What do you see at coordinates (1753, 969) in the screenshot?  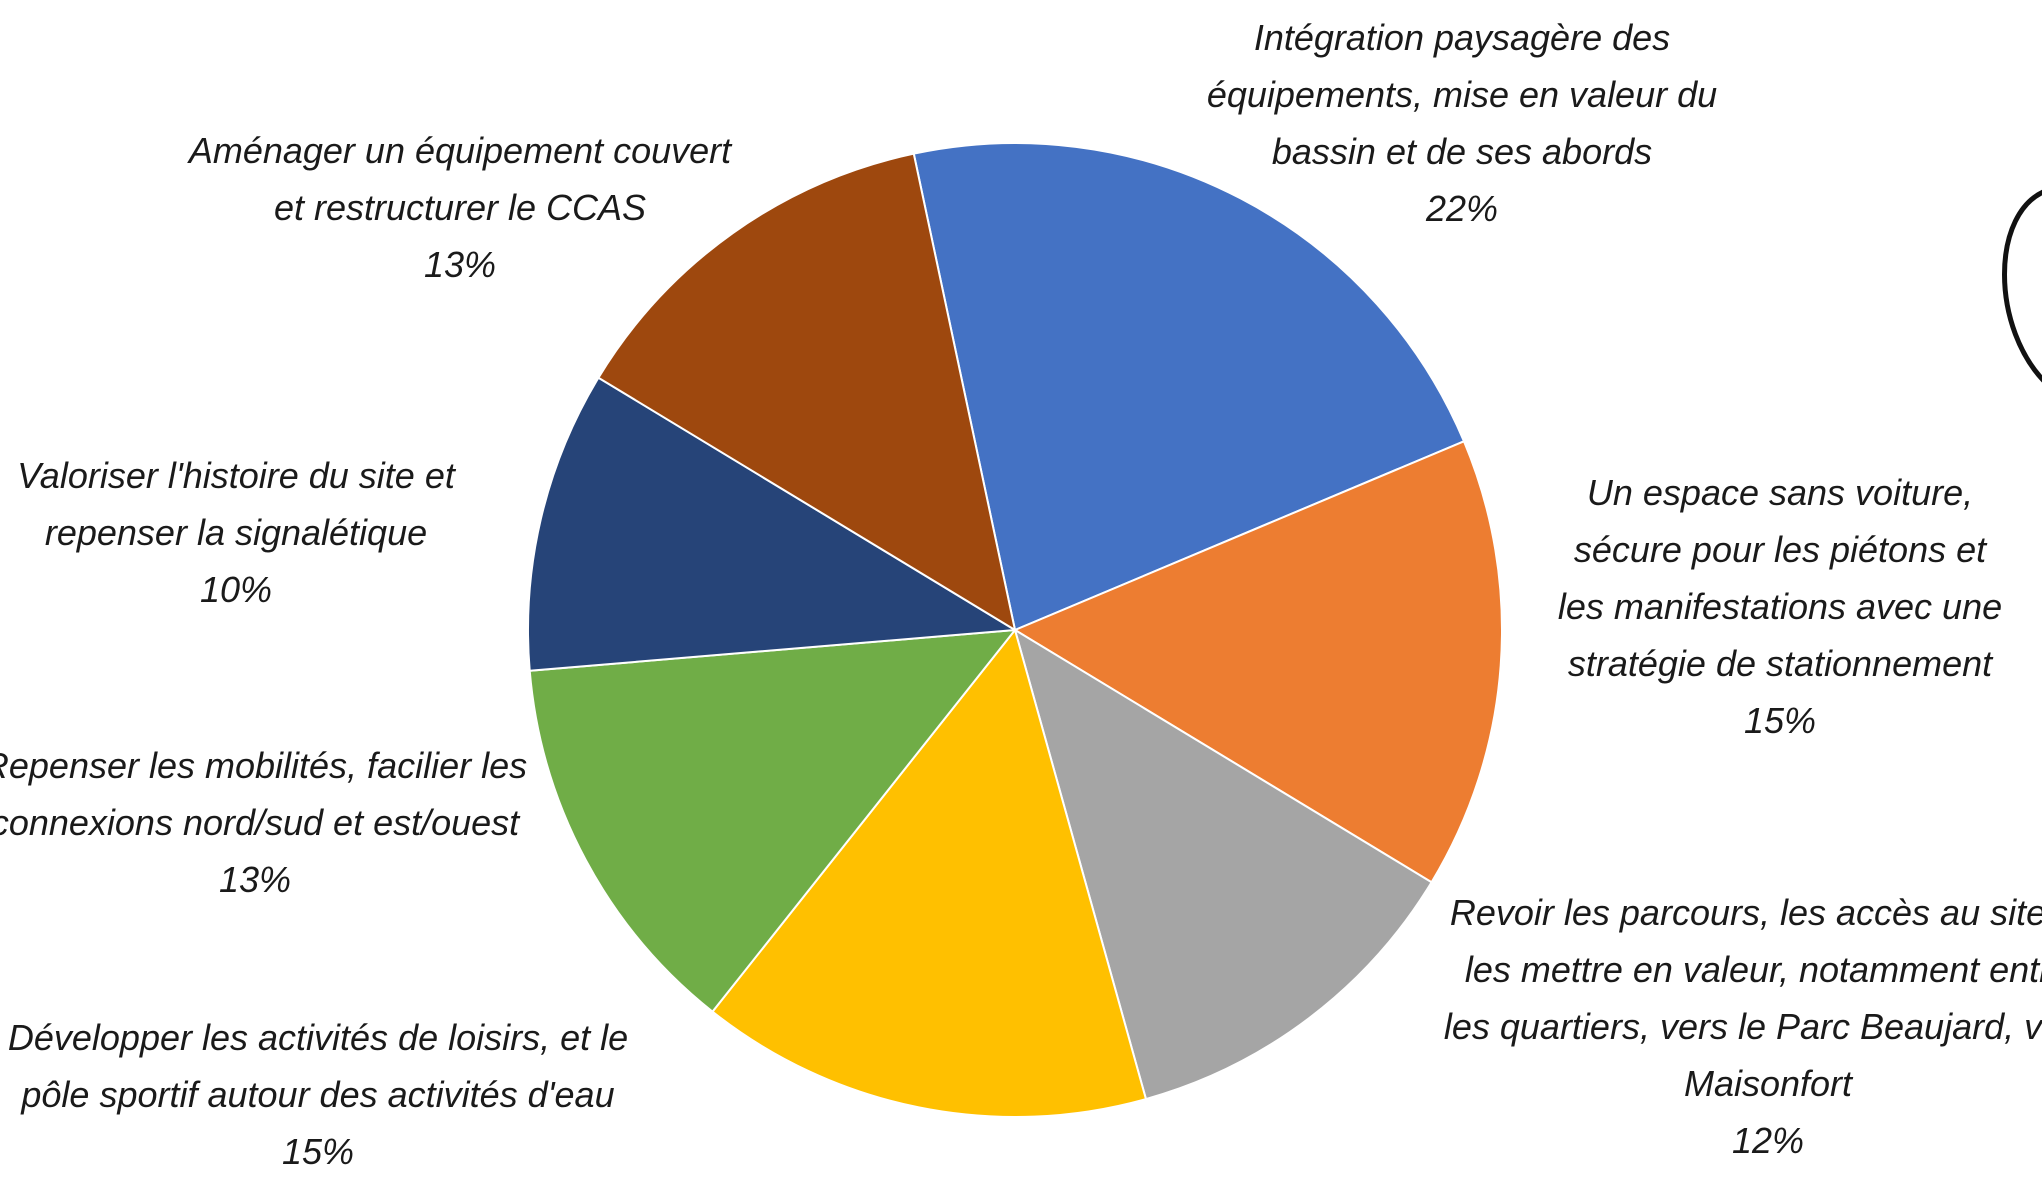 I see `slice-label-line: les mettre en valeur, notamment entre` at bounding box center [1753, 969].